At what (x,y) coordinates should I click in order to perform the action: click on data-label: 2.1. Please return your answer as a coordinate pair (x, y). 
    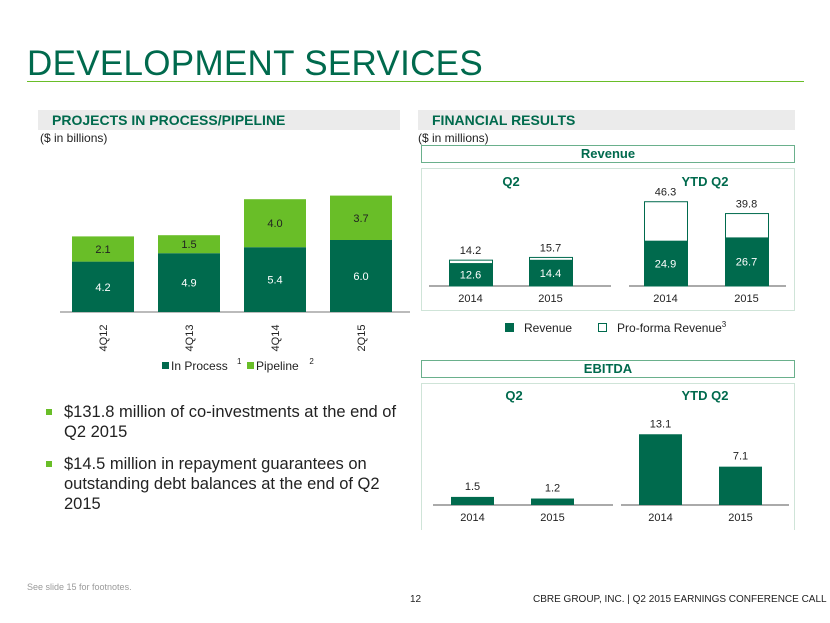
    Looking at the image, I should click on (102, 250).